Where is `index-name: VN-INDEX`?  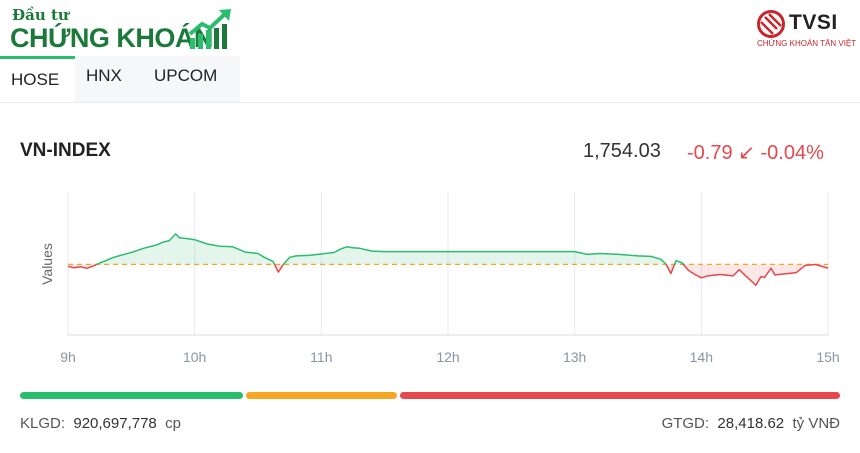 index-name: VN-INDEX is located at coordinates (65, 150).